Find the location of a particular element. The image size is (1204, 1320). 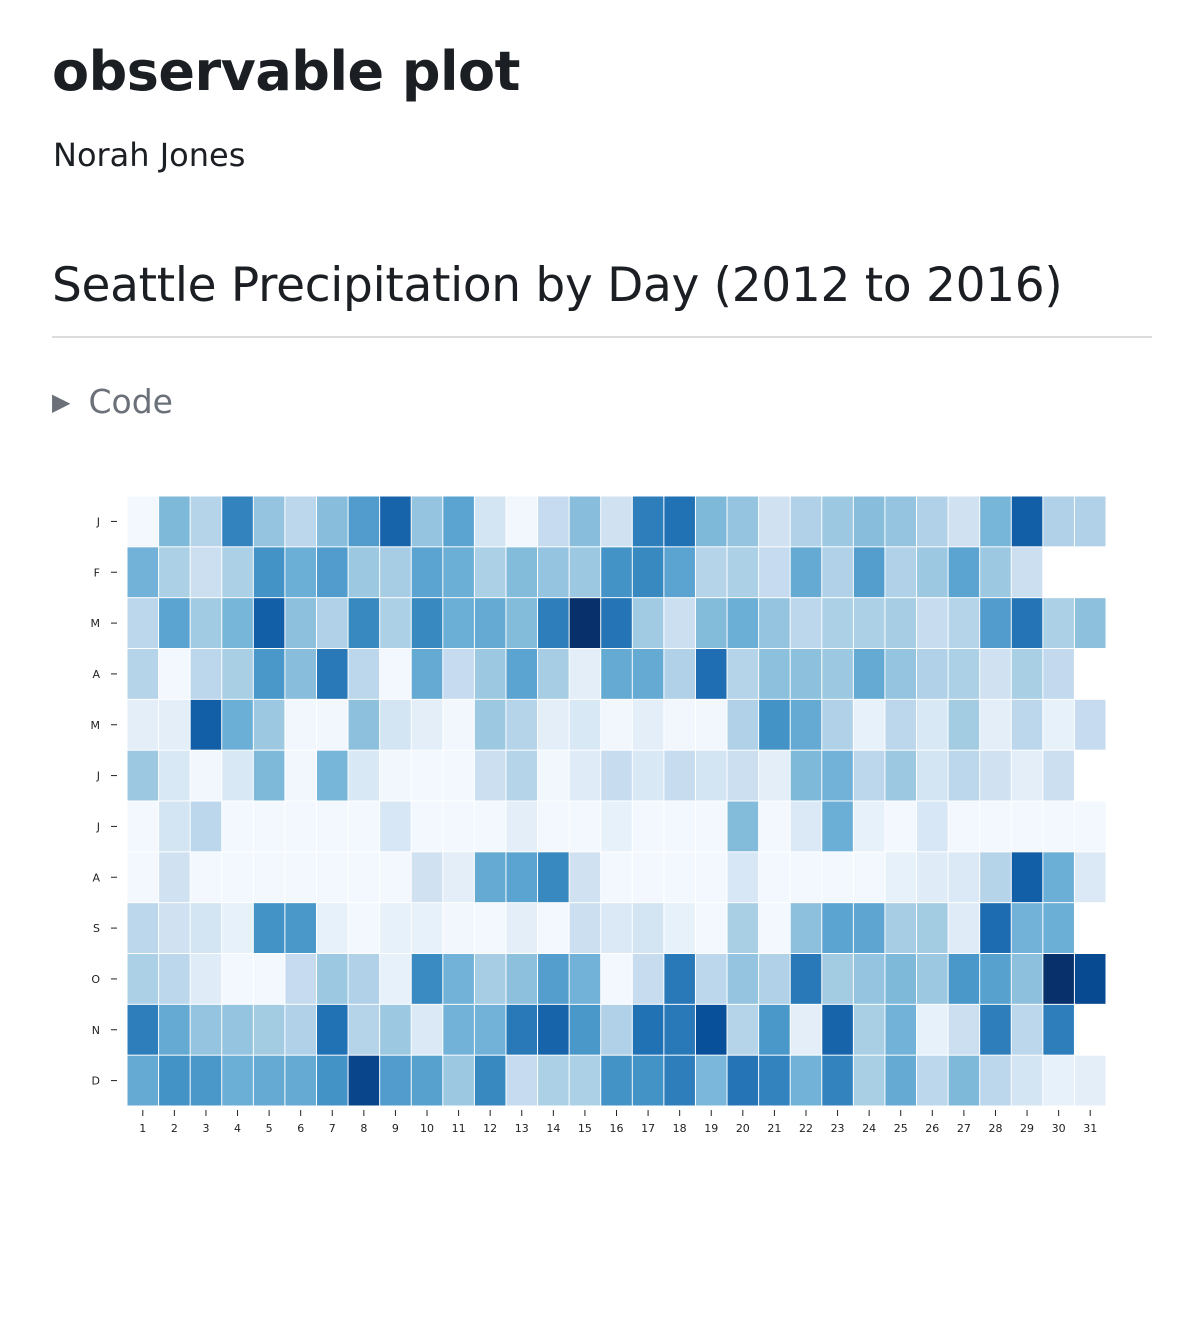

x-tick-label: 24 is located at coordinates (869, 1128).